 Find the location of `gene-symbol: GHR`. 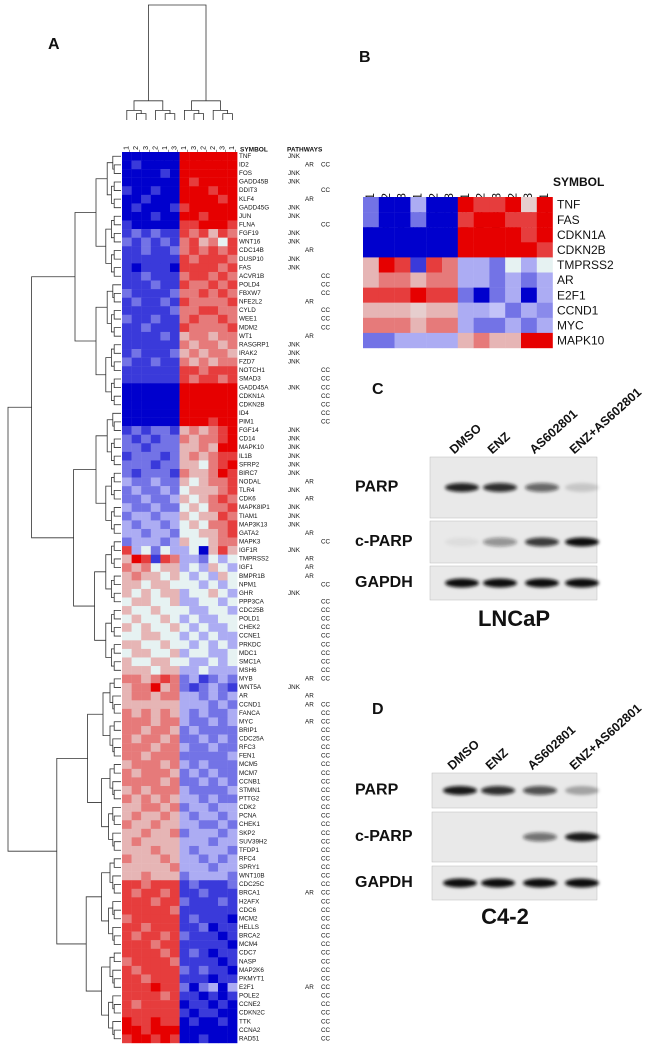

gene-symbol: GHR is located at coordinates (246, 593).